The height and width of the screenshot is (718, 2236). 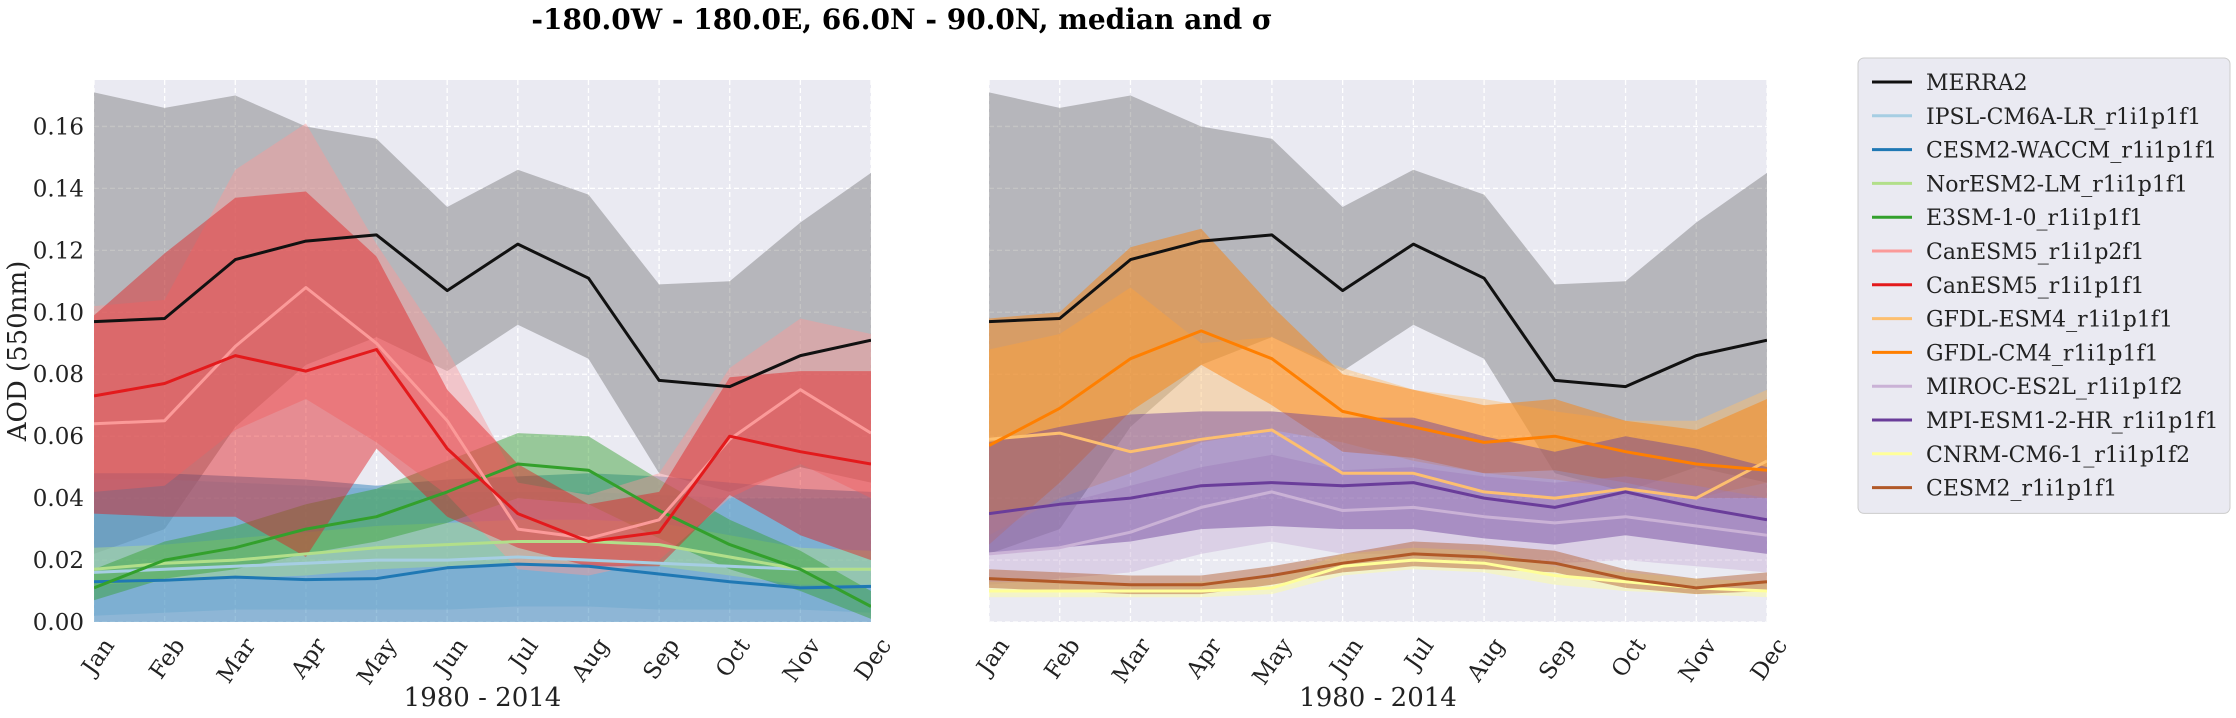 I want to click on legend-label: GFDL-ESM4_r1i1p1f1, so click(x=2049, y=320).